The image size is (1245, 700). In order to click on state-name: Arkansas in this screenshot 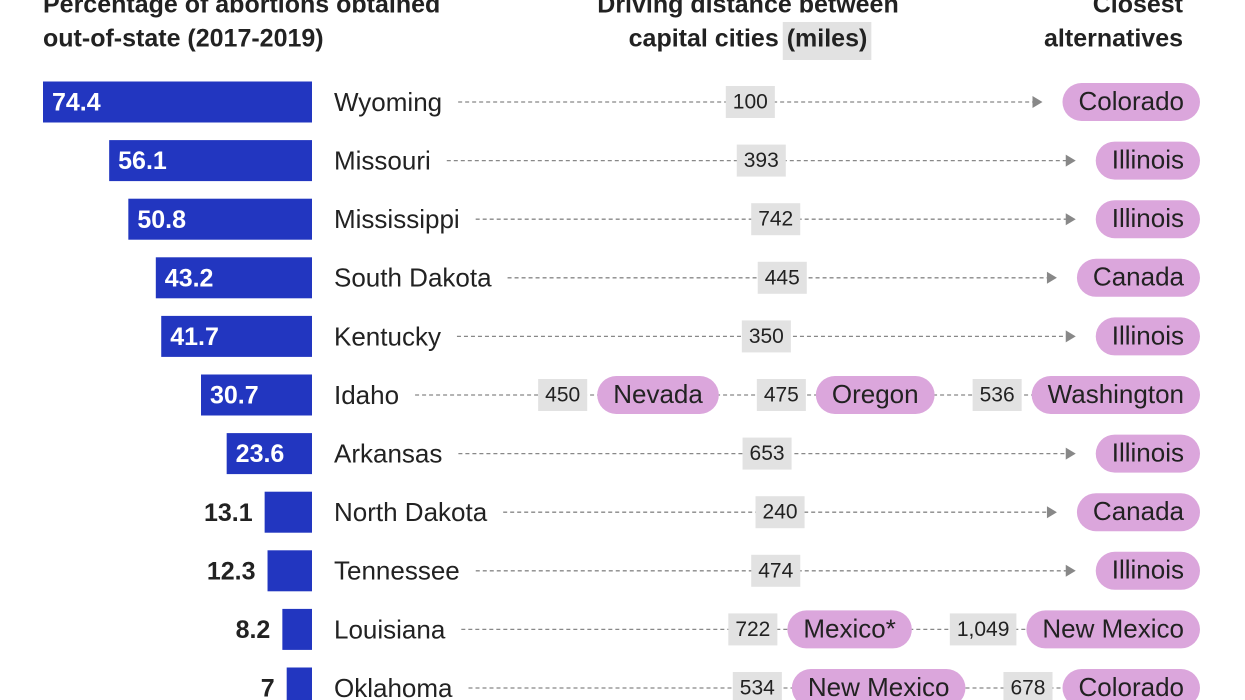, I will do `click(388, 453)`.